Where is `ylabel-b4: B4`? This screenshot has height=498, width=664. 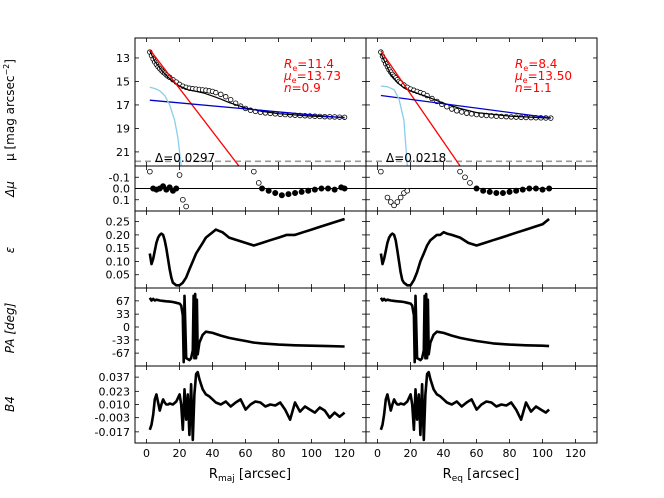
ylabel-b4: B4 is located at coordinates (10, 404).